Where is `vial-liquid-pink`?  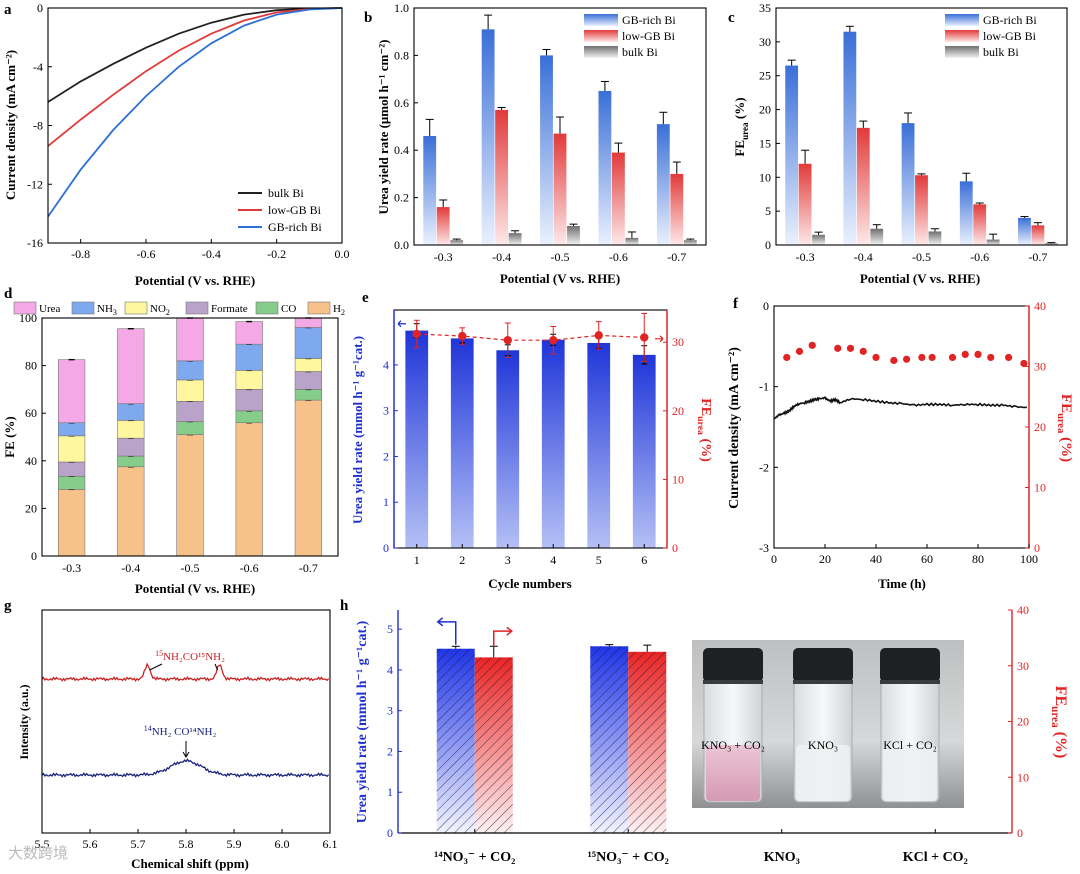
vial-liquid-pink is located at coordinates (733, 773).